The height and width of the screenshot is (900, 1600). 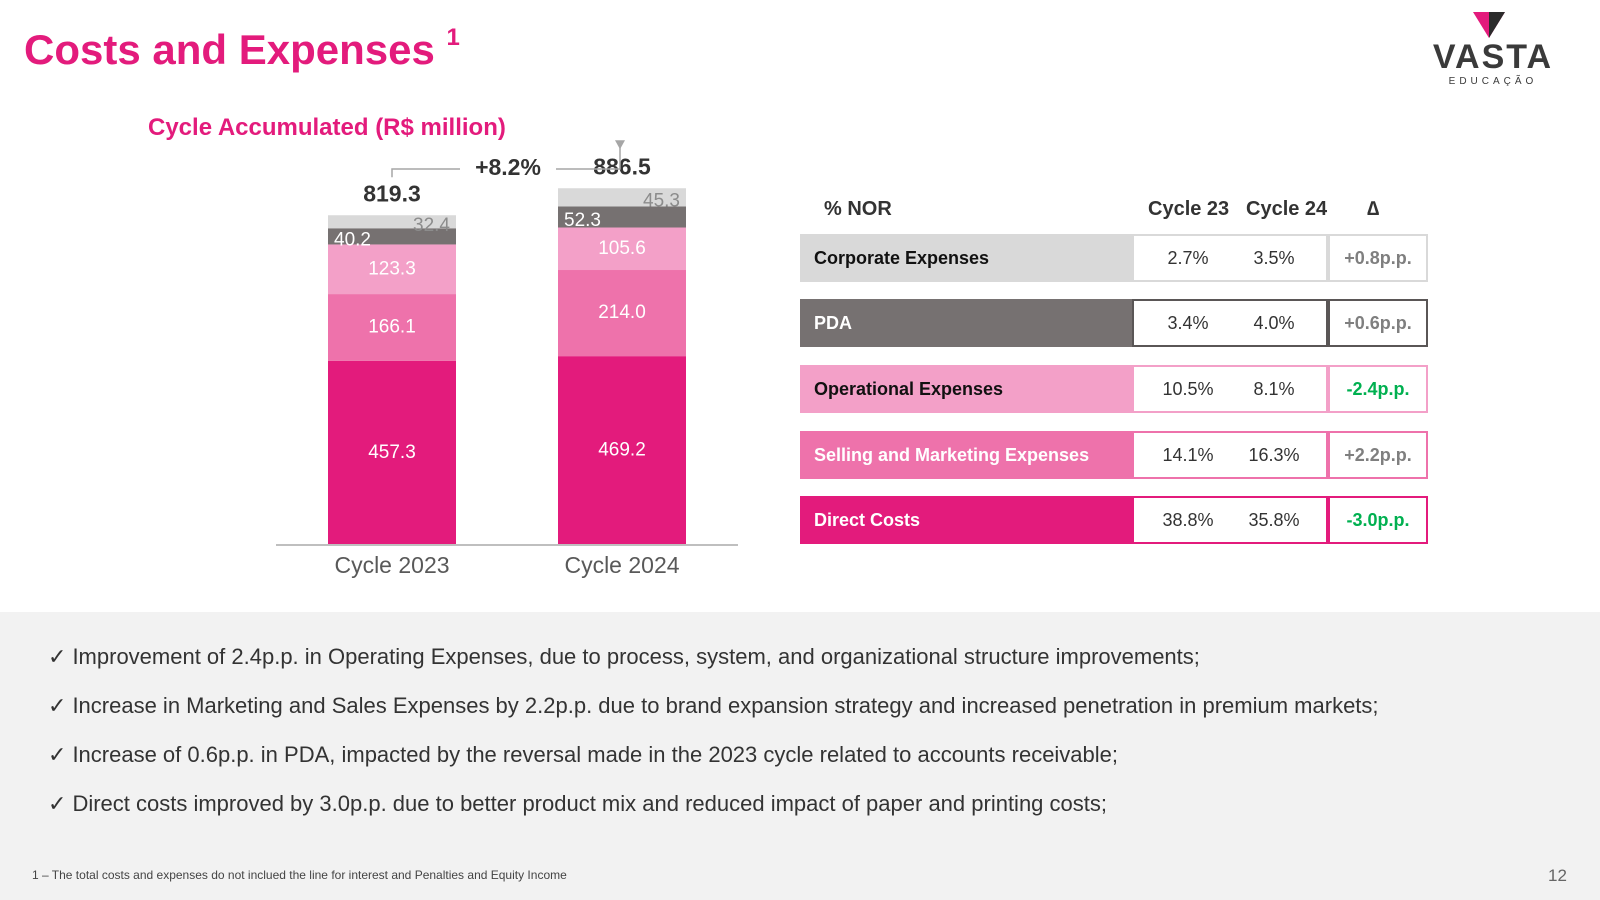 What do you see at coordinates (1378, 258) in the screenshot?
I see `row-delta: +0.8p.p.` at bounding box center [1378, 258].